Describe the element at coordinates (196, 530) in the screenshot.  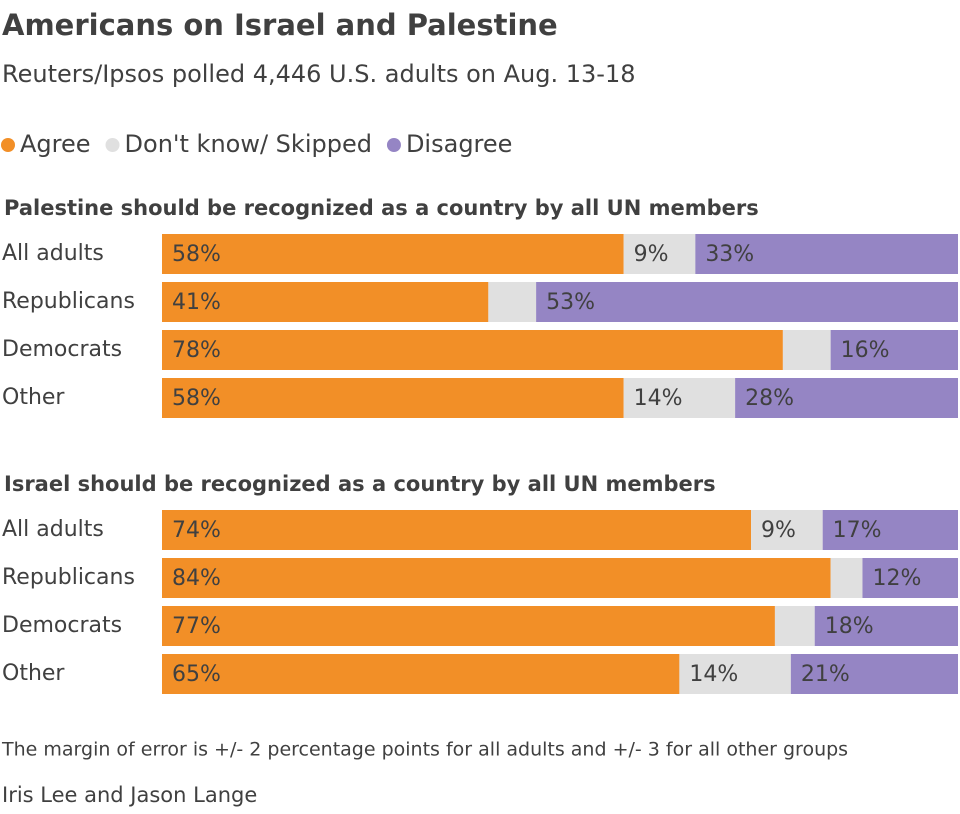
I see `data-label: 74%` at that location.